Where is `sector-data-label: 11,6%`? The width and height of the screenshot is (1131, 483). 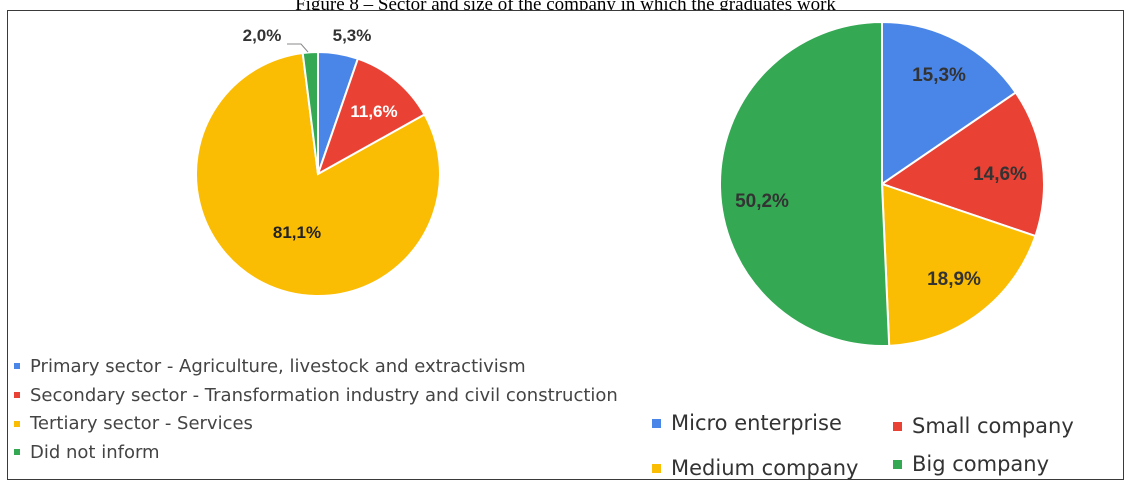 sector-data-label: 11,6% is located at coordinates (373, 111).